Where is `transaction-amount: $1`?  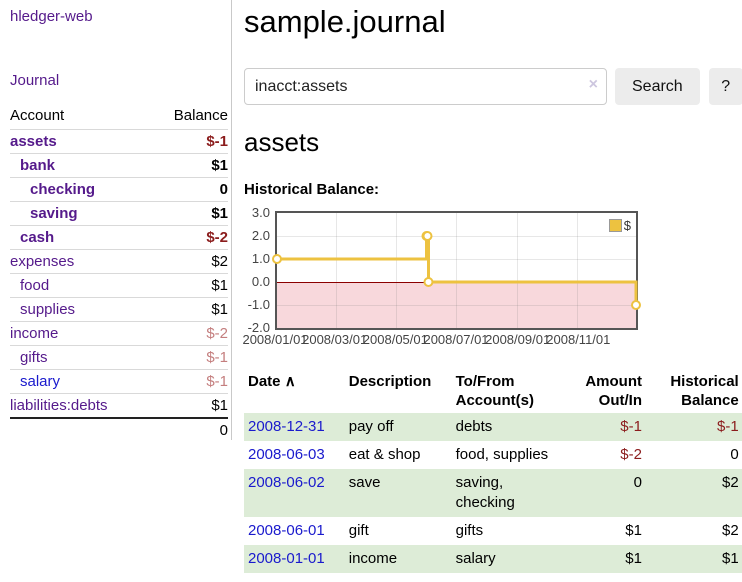
transaction-amount: $1 is located at coordinates (633, 558).